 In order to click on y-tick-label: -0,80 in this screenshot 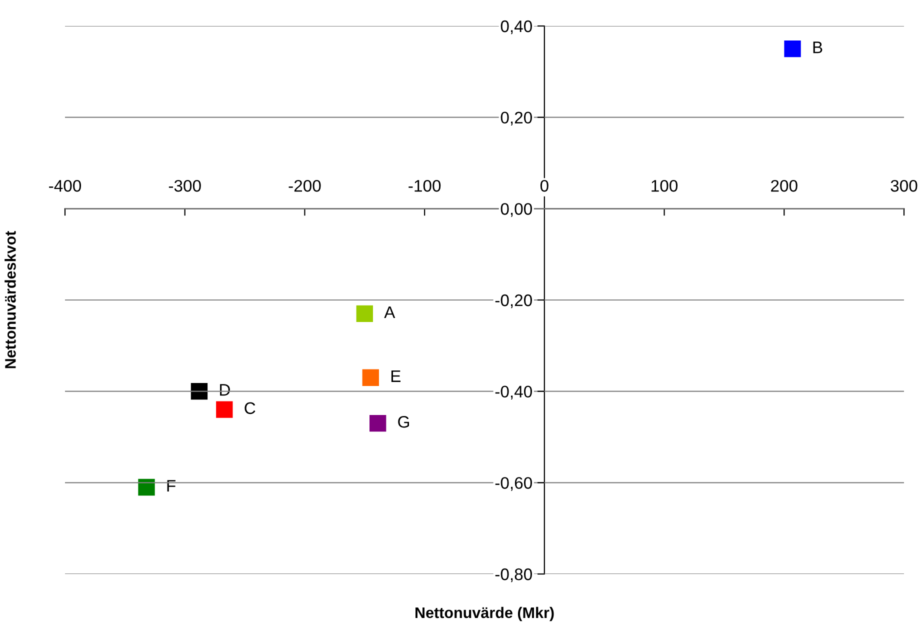, I will do `click(513, 575)`.